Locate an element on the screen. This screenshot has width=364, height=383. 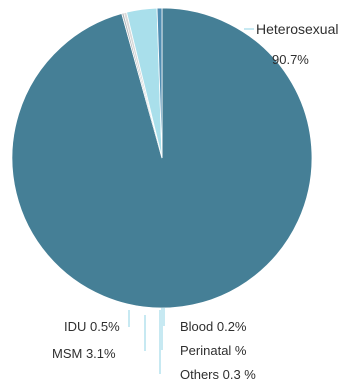
label-blood: Blood 0.2% is located at coordinates (213, 326).